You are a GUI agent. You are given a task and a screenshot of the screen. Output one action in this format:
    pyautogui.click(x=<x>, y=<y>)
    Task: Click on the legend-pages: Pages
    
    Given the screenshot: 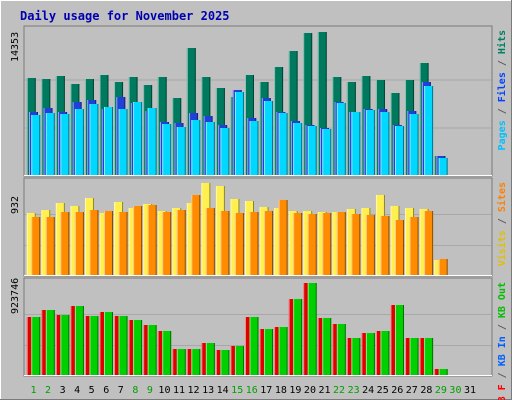 What is the action you would take?
    pyautogui.click(x=502, y=135)
    